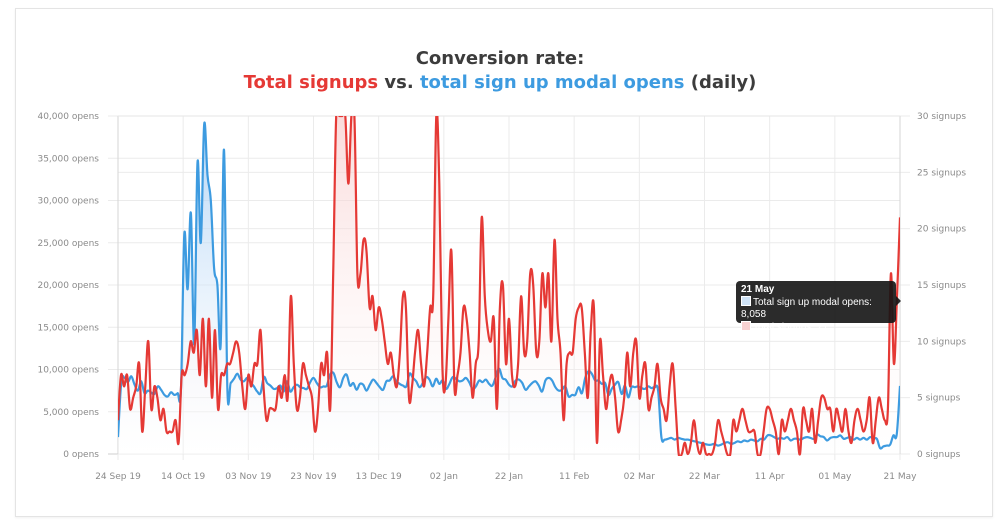 This screenshot has height=525, width=1000. Describe the element at coordinates (758, 289) in the screenshot. I see `tooltip-date: 21 May` at that location.